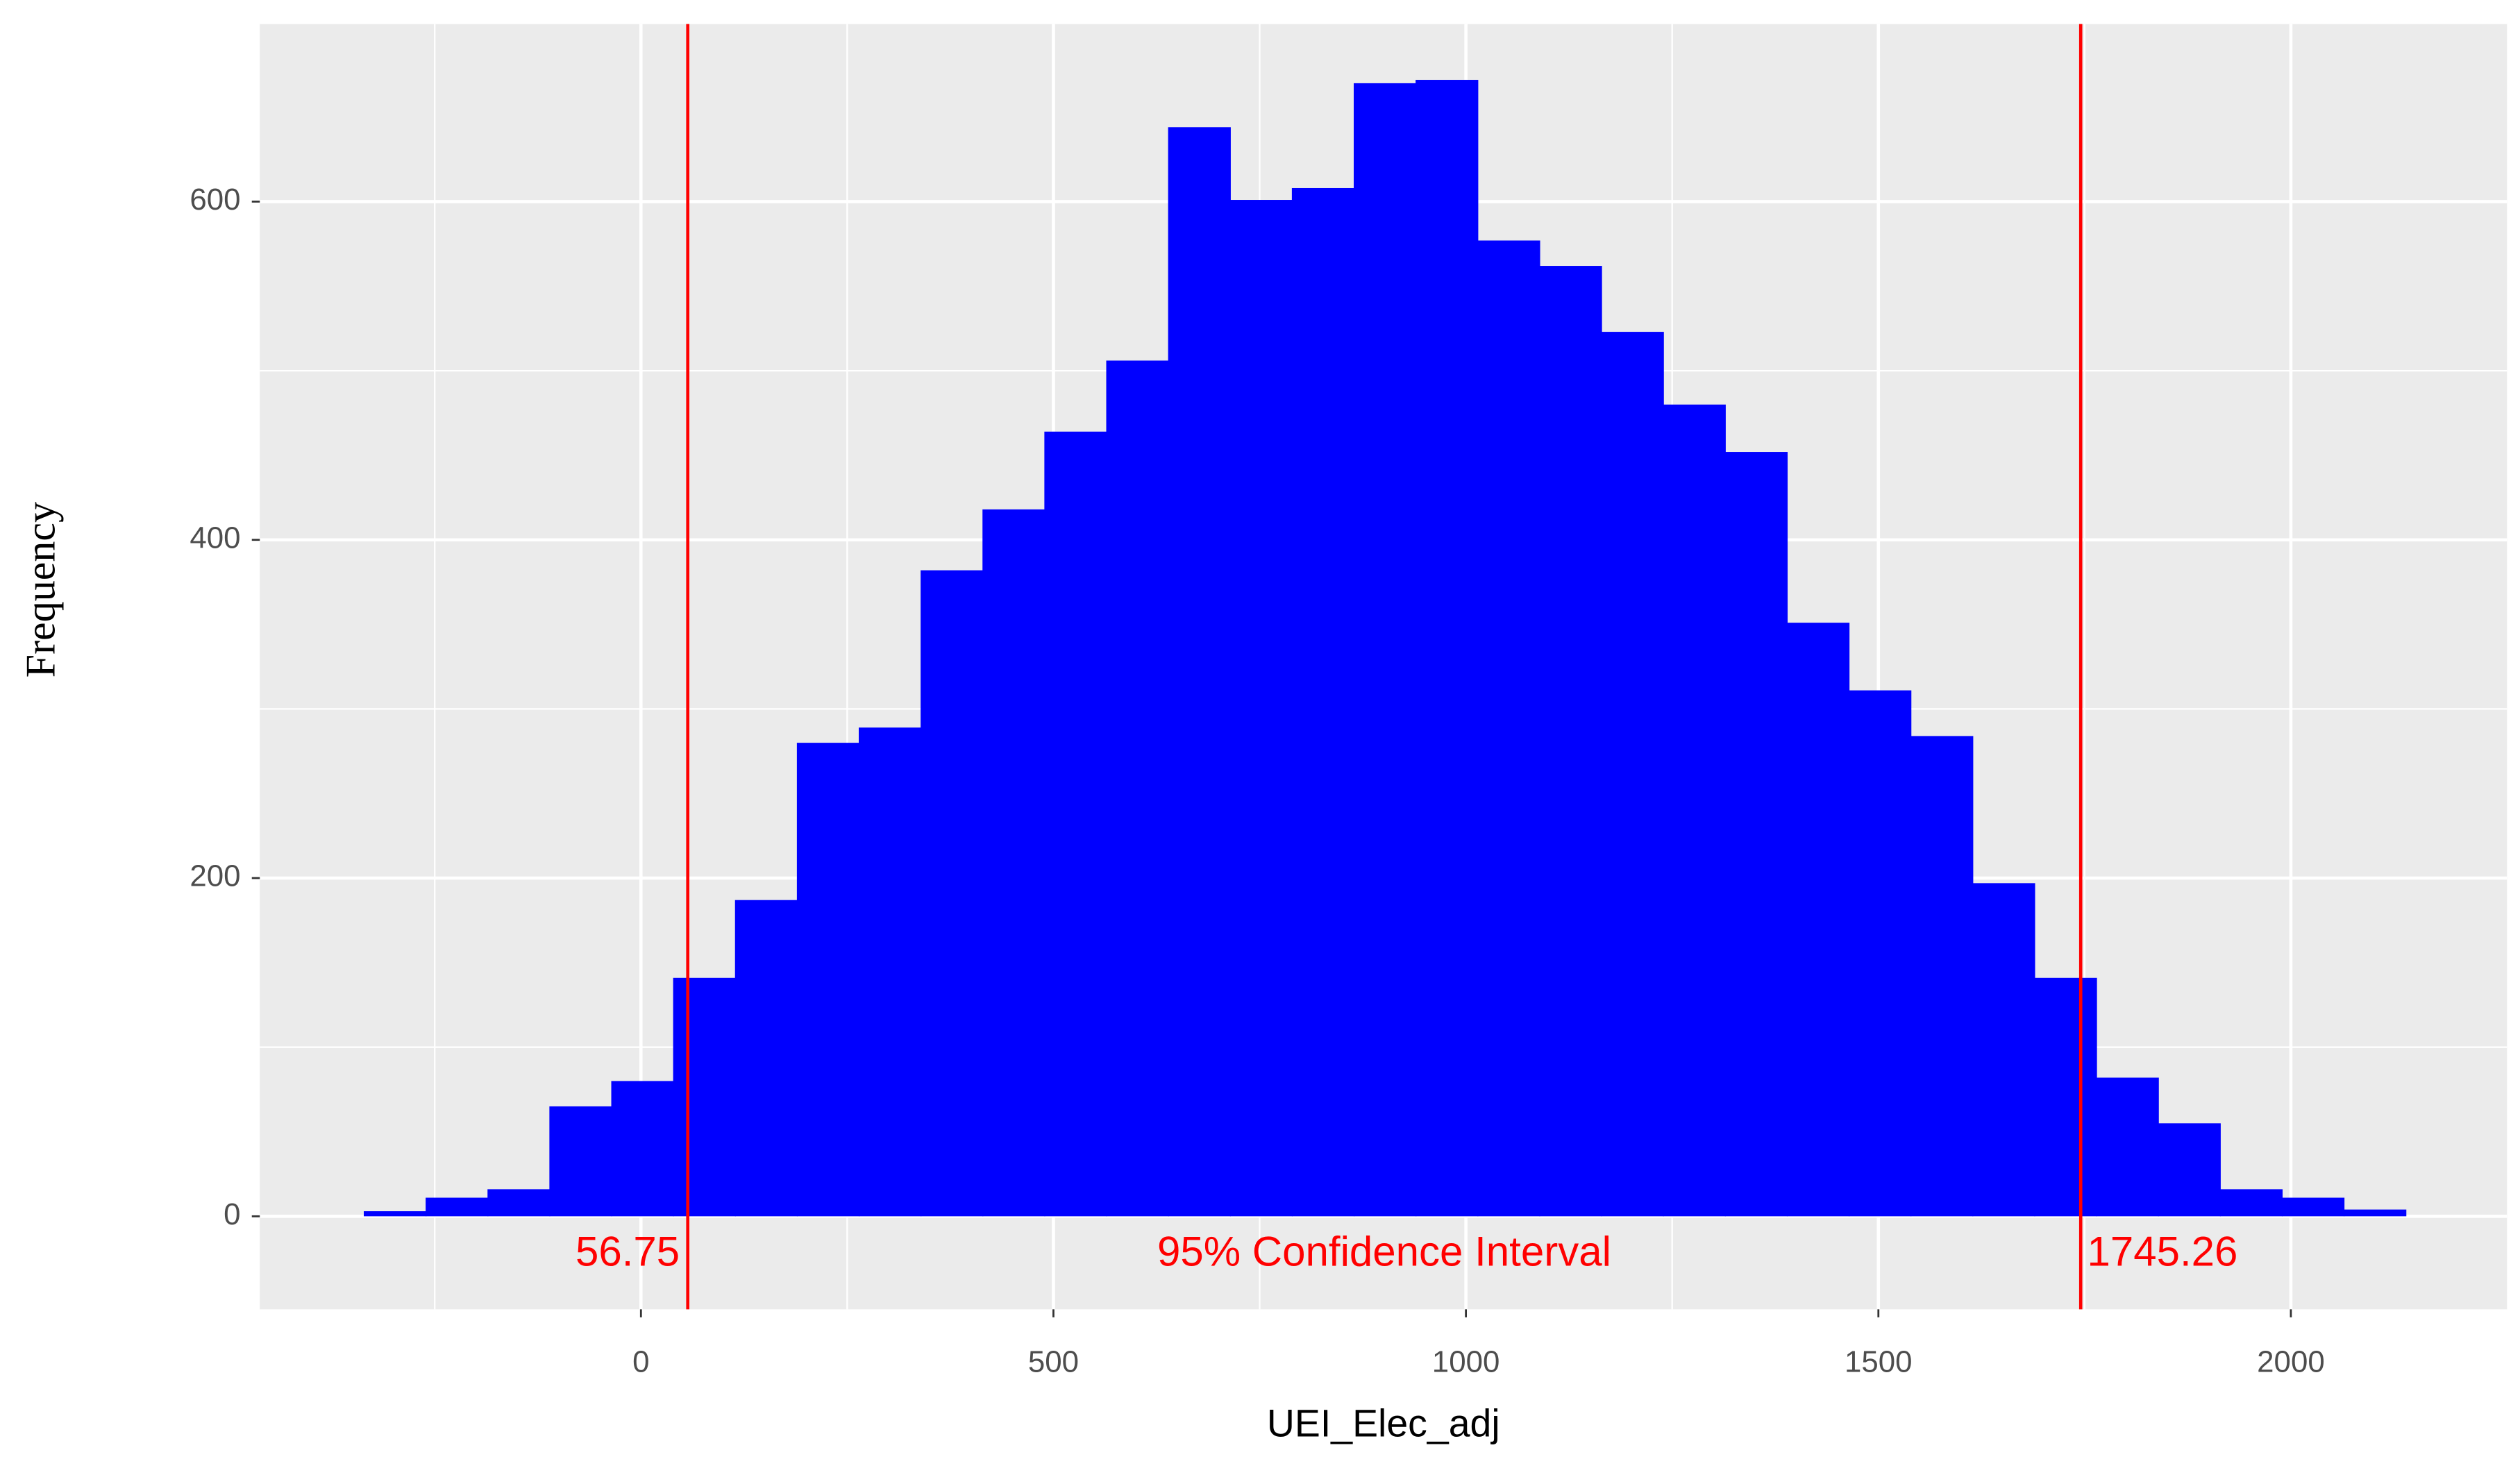  What do you see at coordinates (1879, 1361) in the screenshot?
I see `x-tick-label: 1500` at bounding box center [1879, 1361].